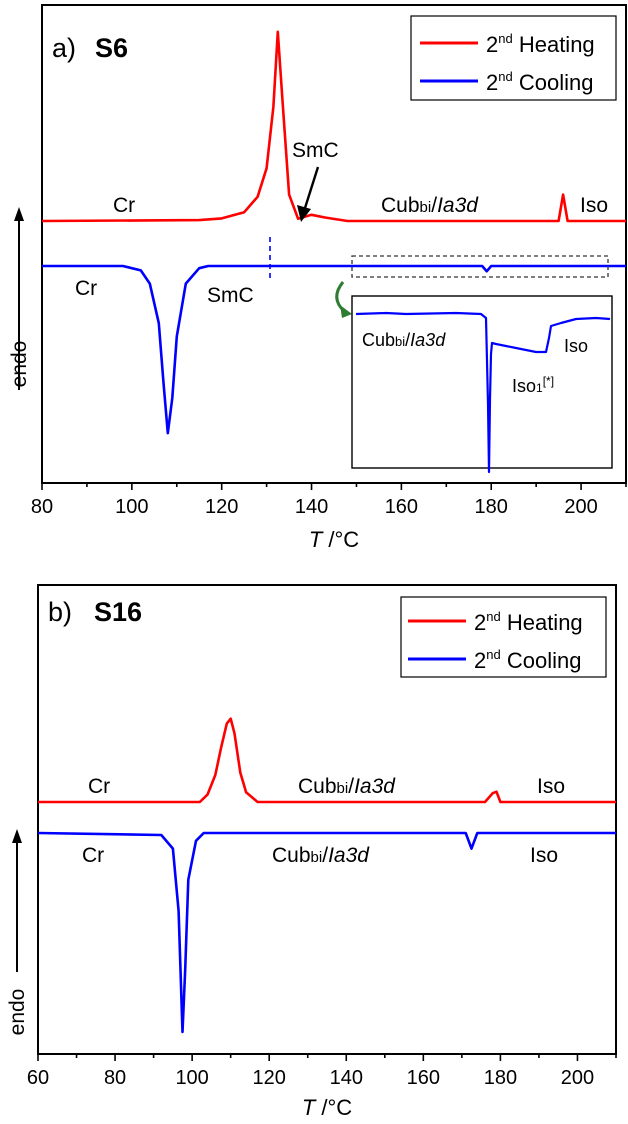  I want to click on legend-label-heating-b: 2nd Heating, so click(528, 622).